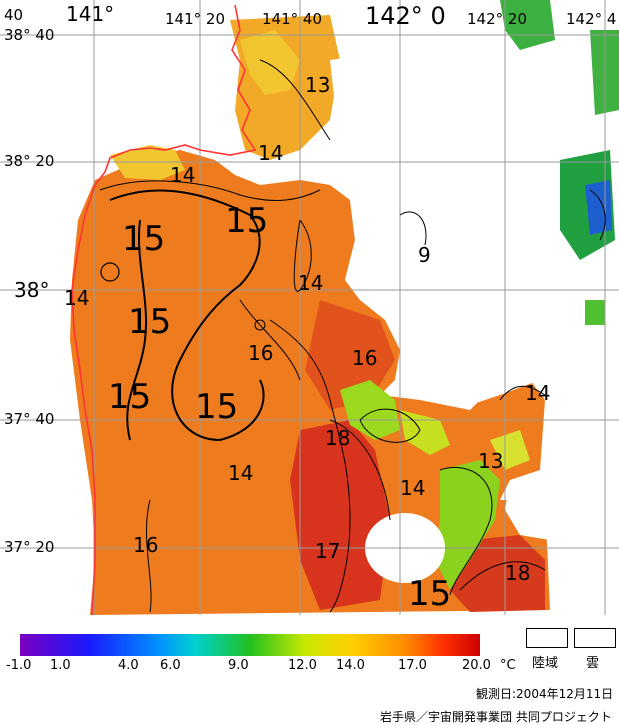  What do you see at coordinates (545, 663) in the screenshot?
I see `land-legend-label: 陸域` at bounding box center [545, 663].